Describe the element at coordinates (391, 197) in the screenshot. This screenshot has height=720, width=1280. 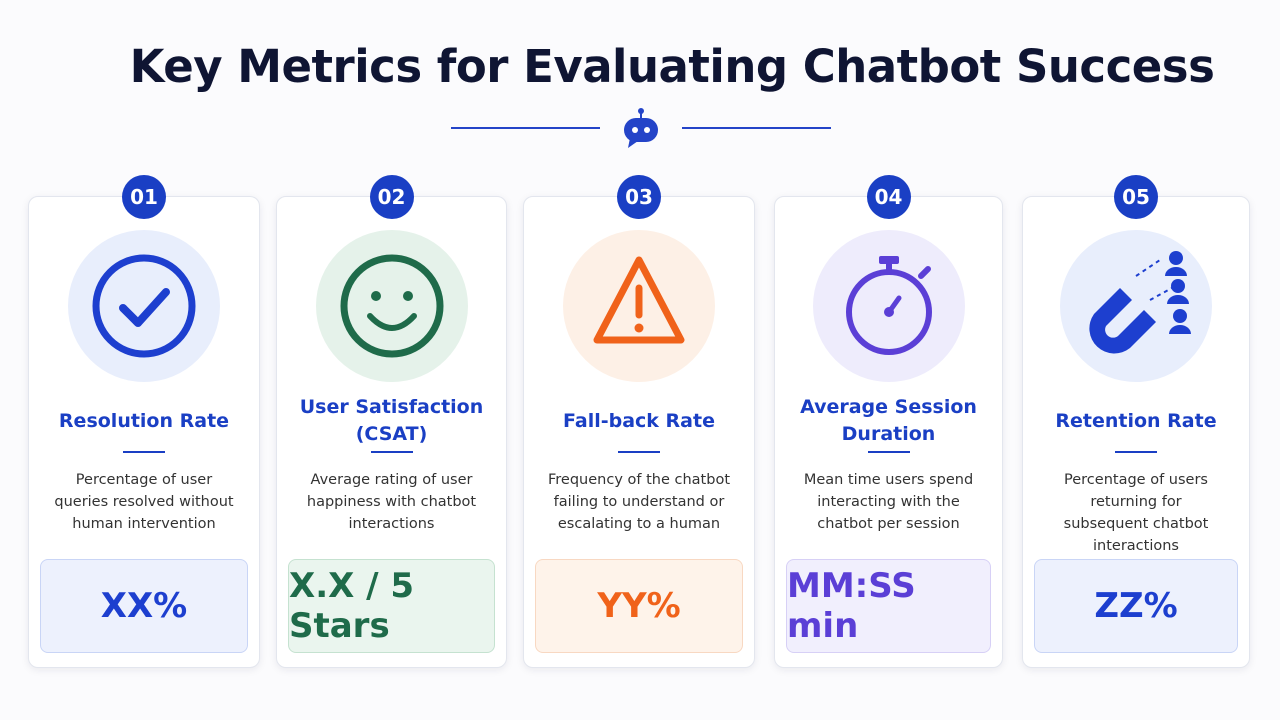
I see `card-number: 02` at that location.